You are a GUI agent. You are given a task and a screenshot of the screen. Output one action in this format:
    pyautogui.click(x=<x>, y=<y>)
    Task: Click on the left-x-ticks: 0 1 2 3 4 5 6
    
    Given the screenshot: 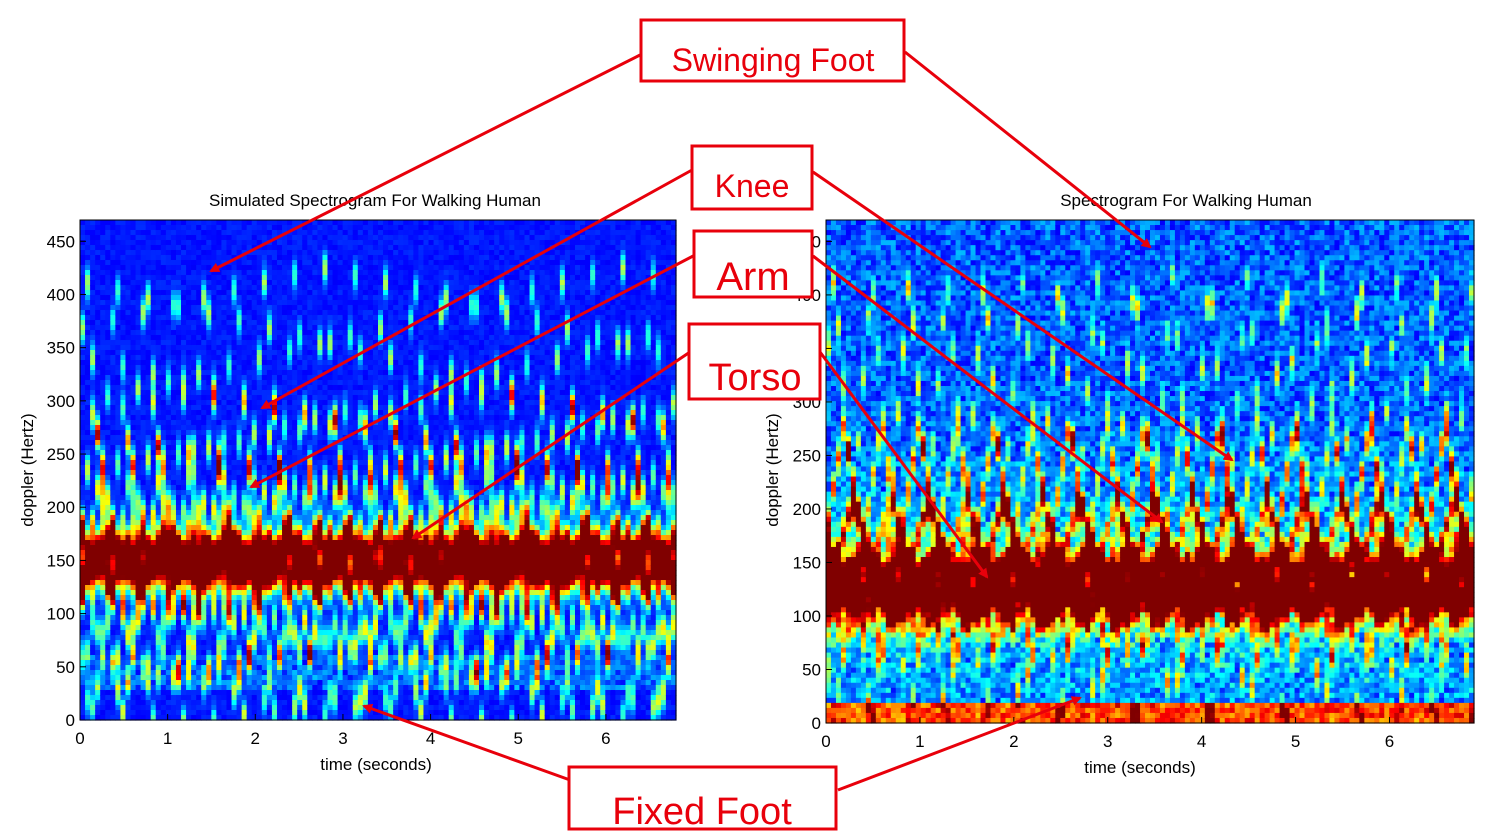 What is the action you would take?
    pyautogui.click(x=343, y=731)
    